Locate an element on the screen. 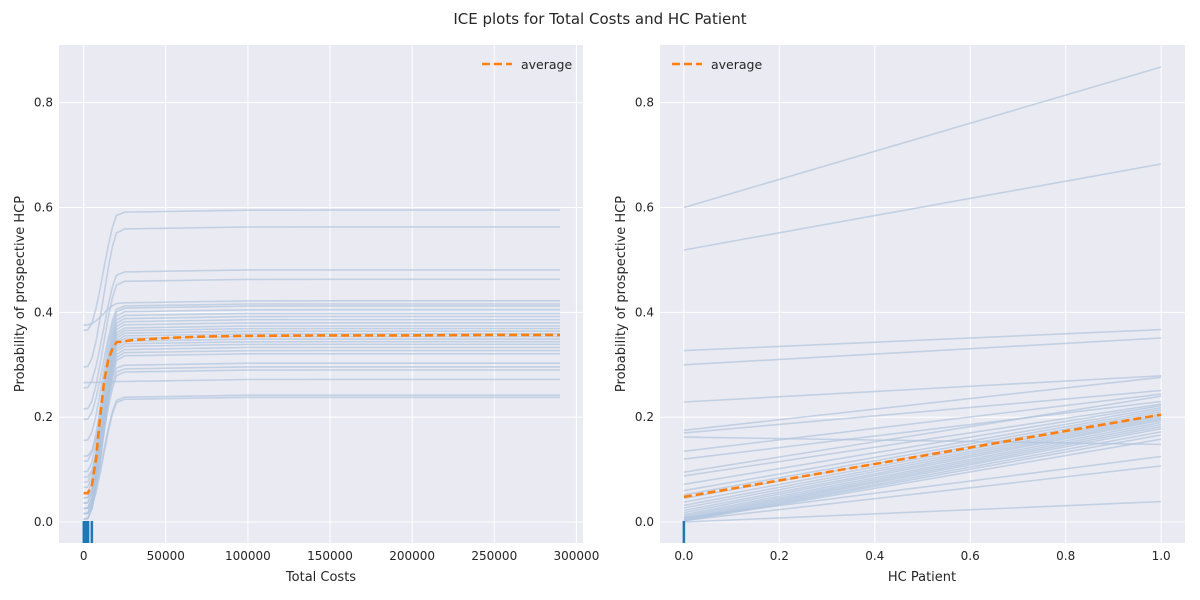 The width and height of the screenshot is (1200, 600). x-tick-label: 0.2 is located at coordinates (779, 556).